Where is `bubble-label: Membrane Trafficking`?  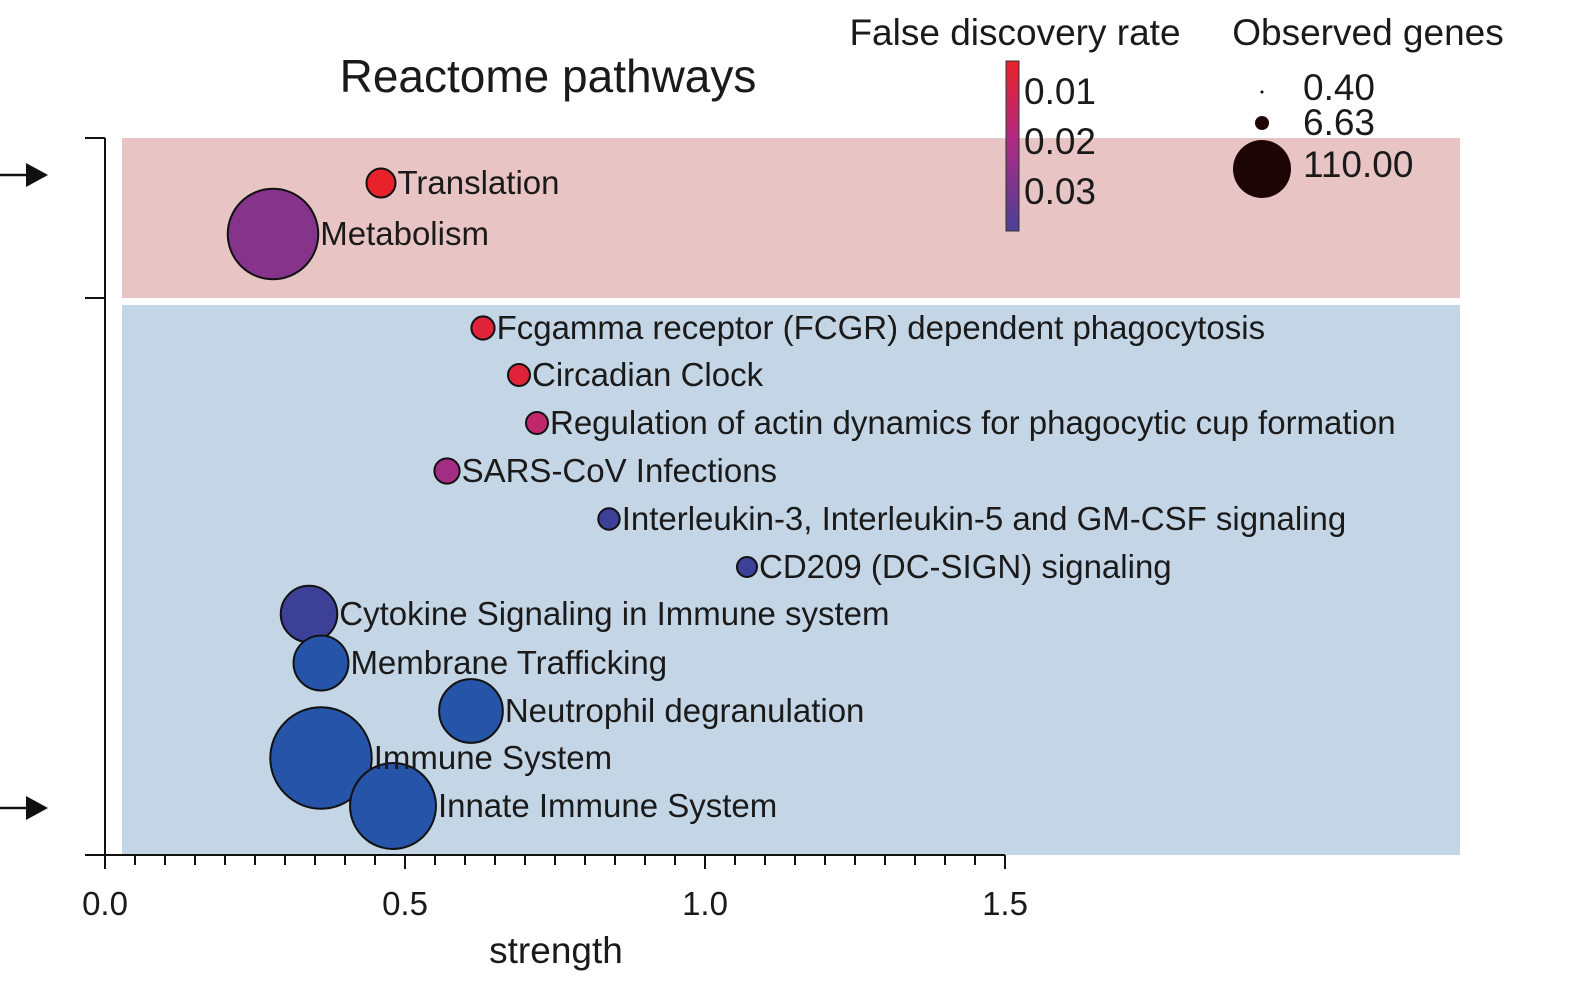
bubble-label: Membrane Trafficking is located at coordinates (508, 662).